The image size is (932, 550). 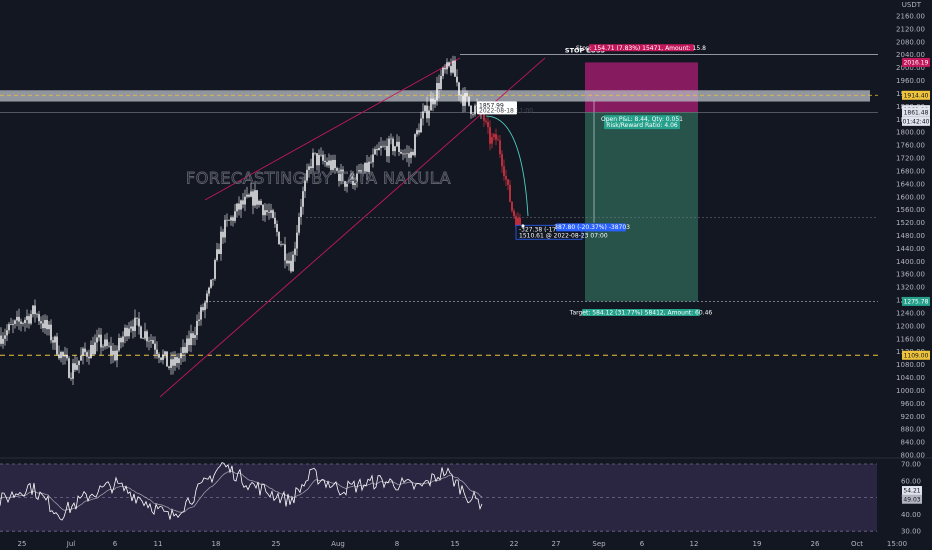 What do you see at coordinates (857, 544) in the screenshot?
I see `time-axis-label: Oct` at bounding box center [857, 544].